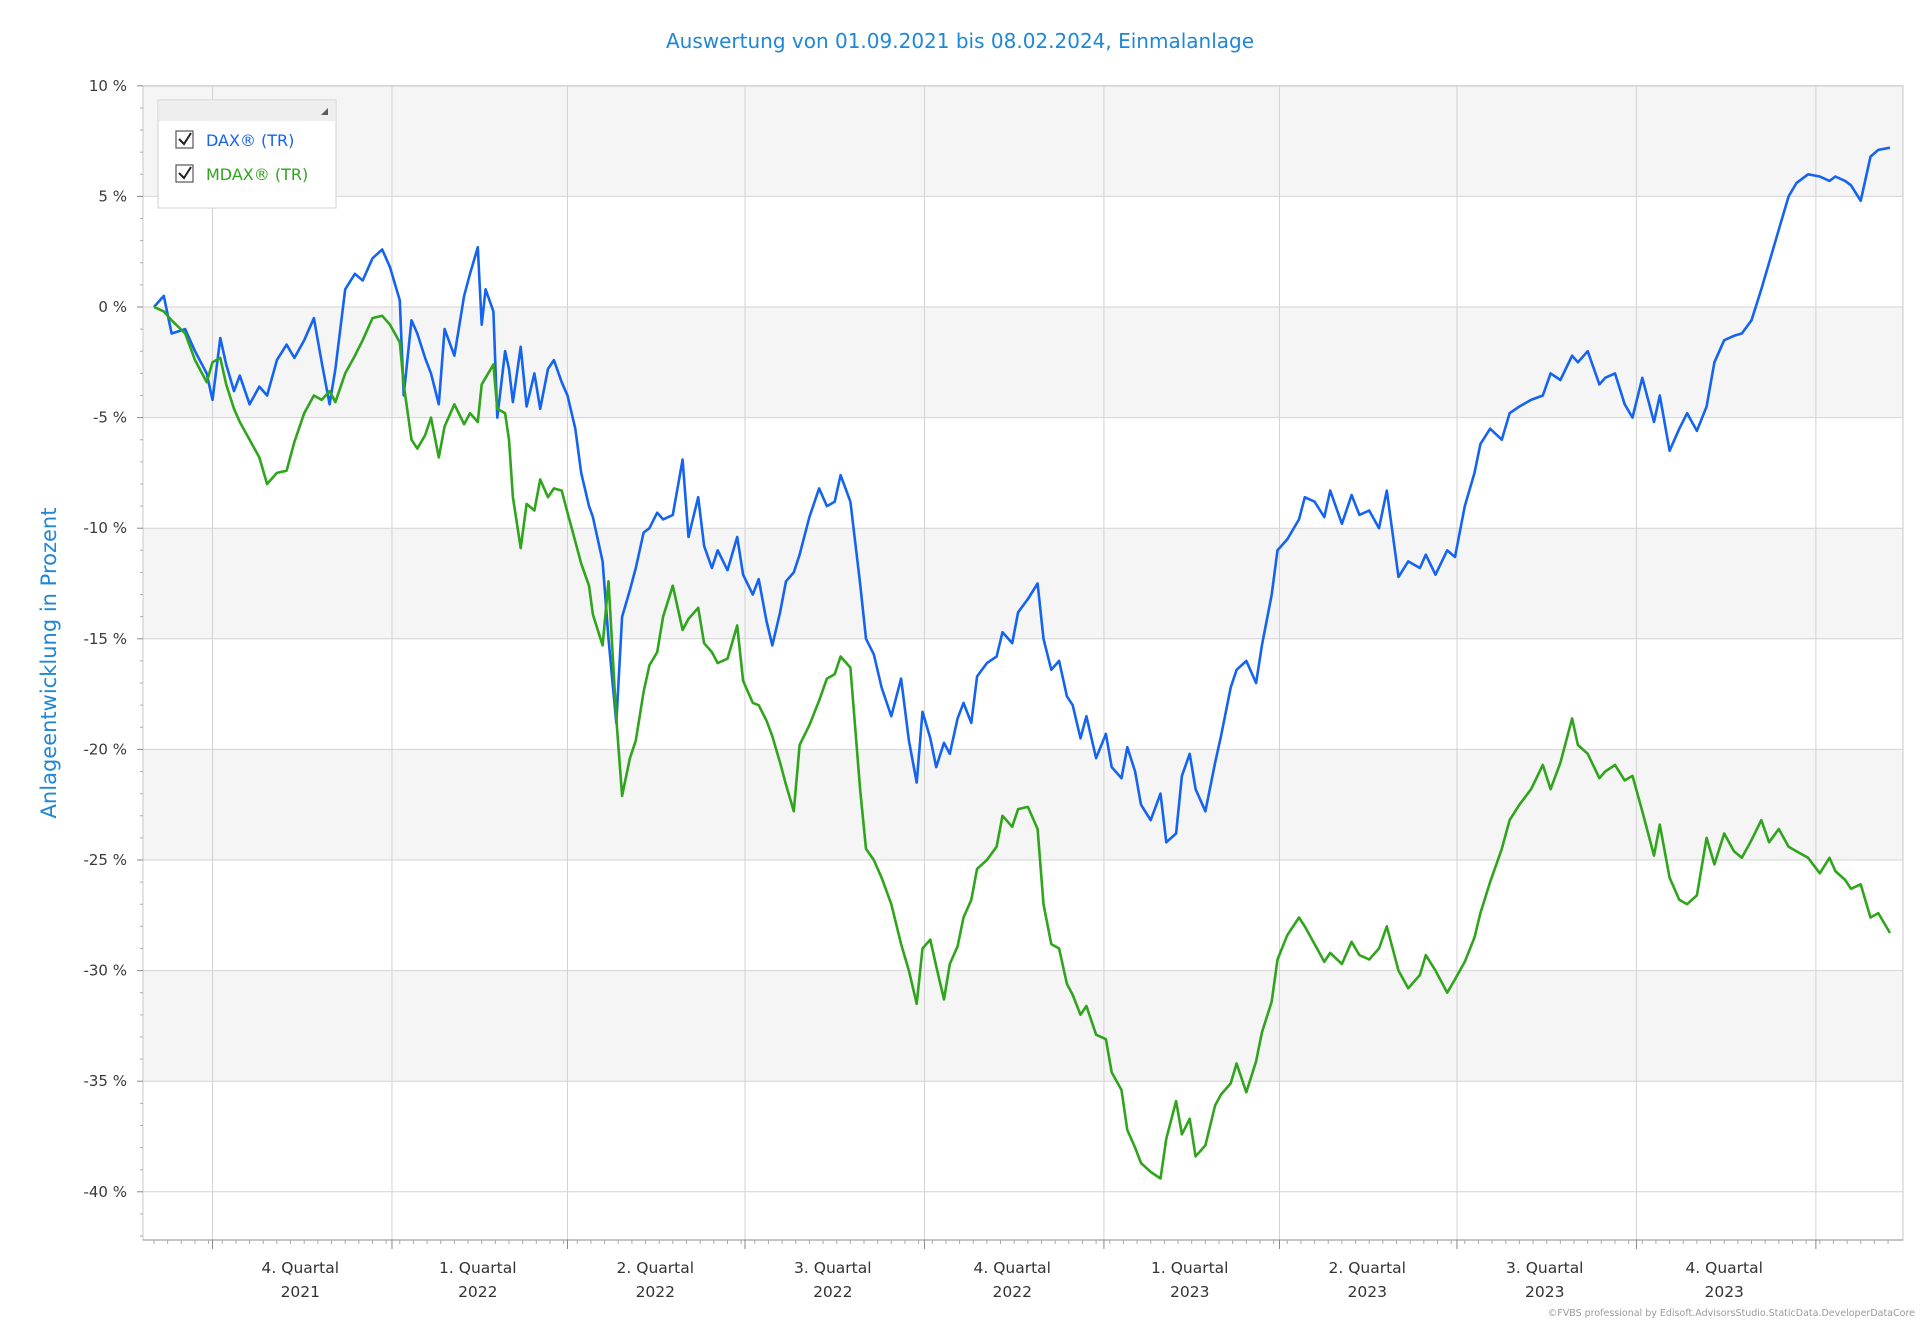  Describe the element at coordinates (105, 1081) in the screenshot. I see `y-tick-label: -35 %` at that location.